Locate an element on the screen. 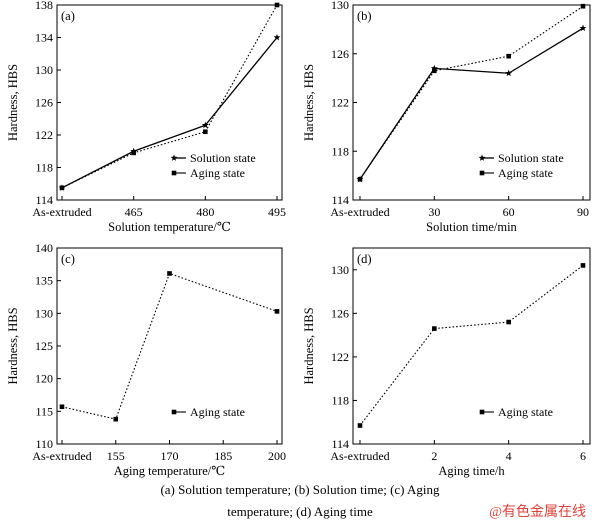 The width and height of the screenshot is (600, 522). x-tick-label: 200 is located at coordinates (277, 456).